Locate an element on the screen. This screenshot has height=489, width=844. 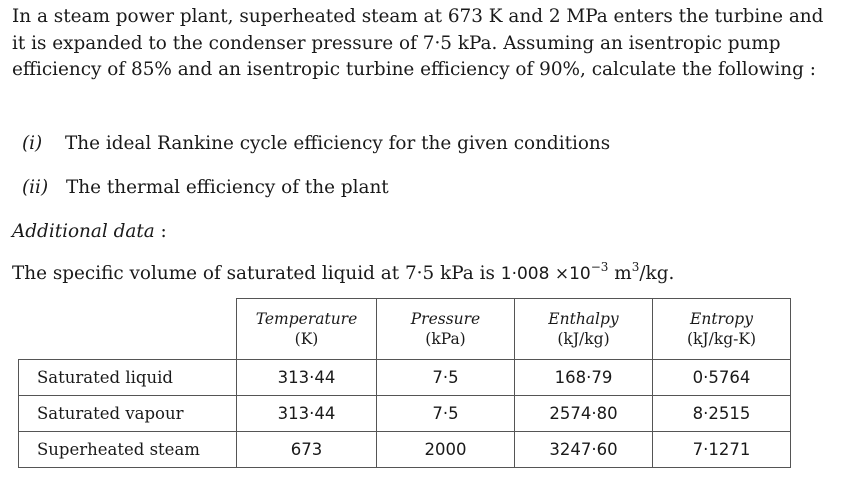
table-cell: 2574·80 is located at coordinates (583, 413).